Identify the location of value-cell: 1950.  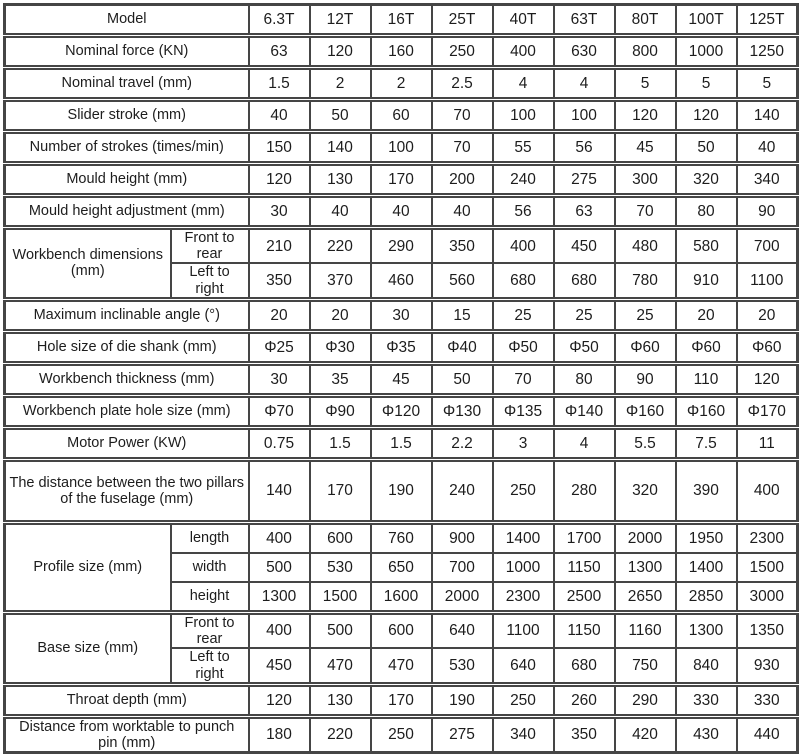
(706, 536).